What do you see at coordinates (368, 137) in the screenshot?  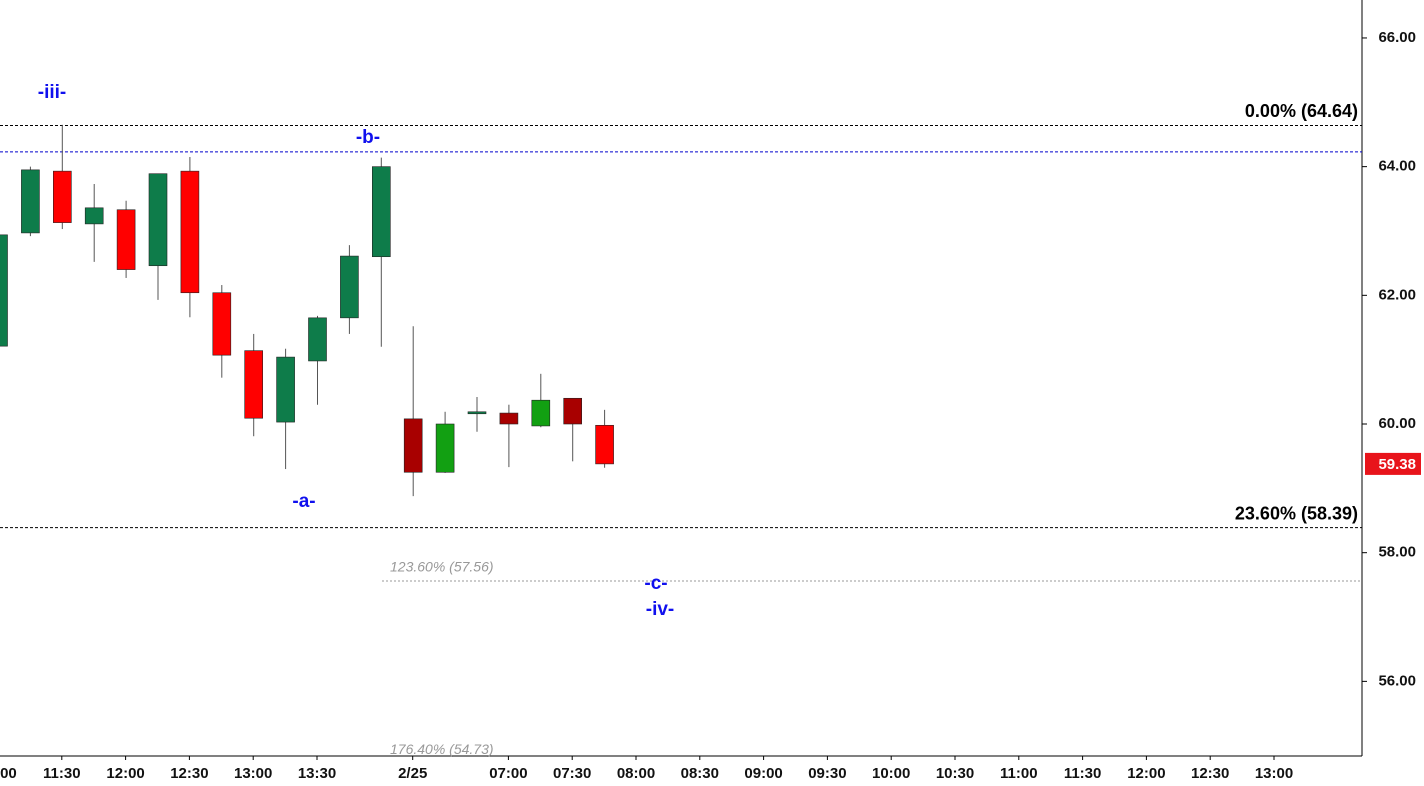 I see `wave-label: -b-` at bounding box center [368, 137].